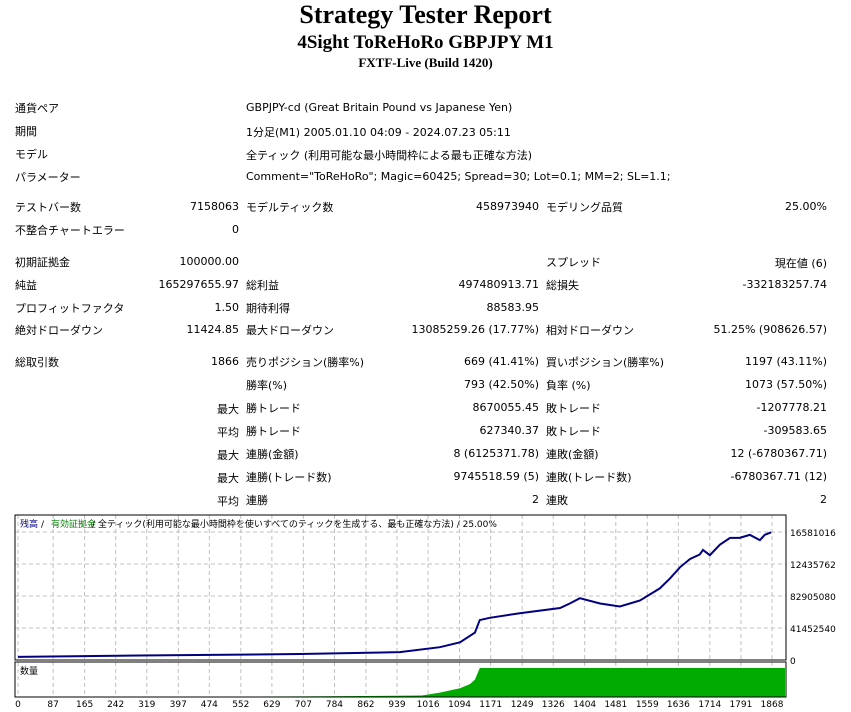 Image resolution: width=851 pixels, height=712 pixels. I want to click on x-tick-label: 1481, so click(615, 705).